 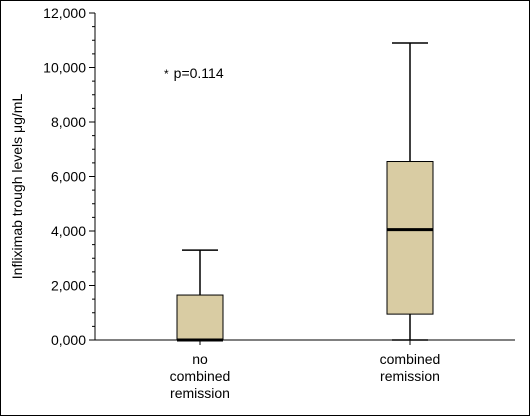 I want to click on y-tick-label: 10,000, so click(x=64, y=68).